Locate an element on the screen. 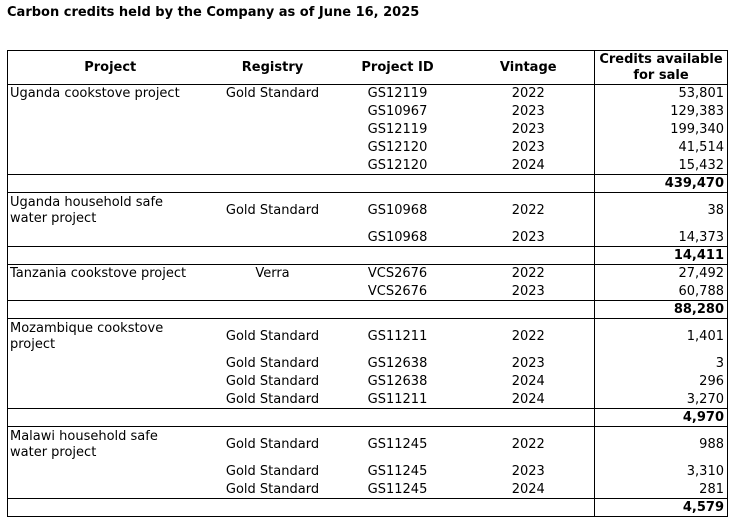  data-row: GS10967 2023 129,383 is located at coordinates (368, 111).